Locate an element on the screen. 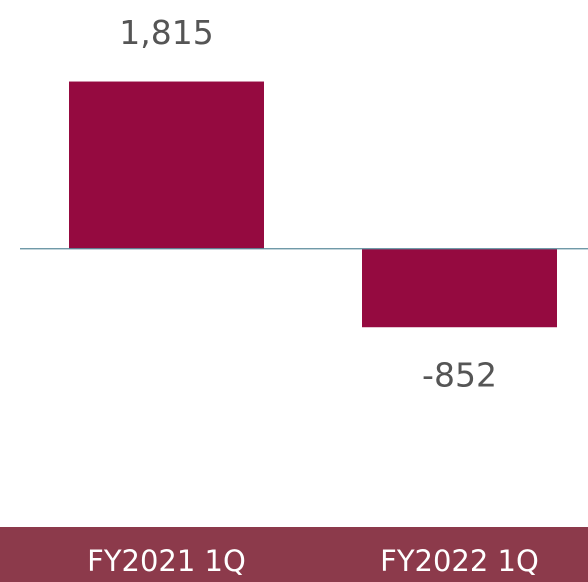  value-label: 1,815 is located at coordinates (166, 32).